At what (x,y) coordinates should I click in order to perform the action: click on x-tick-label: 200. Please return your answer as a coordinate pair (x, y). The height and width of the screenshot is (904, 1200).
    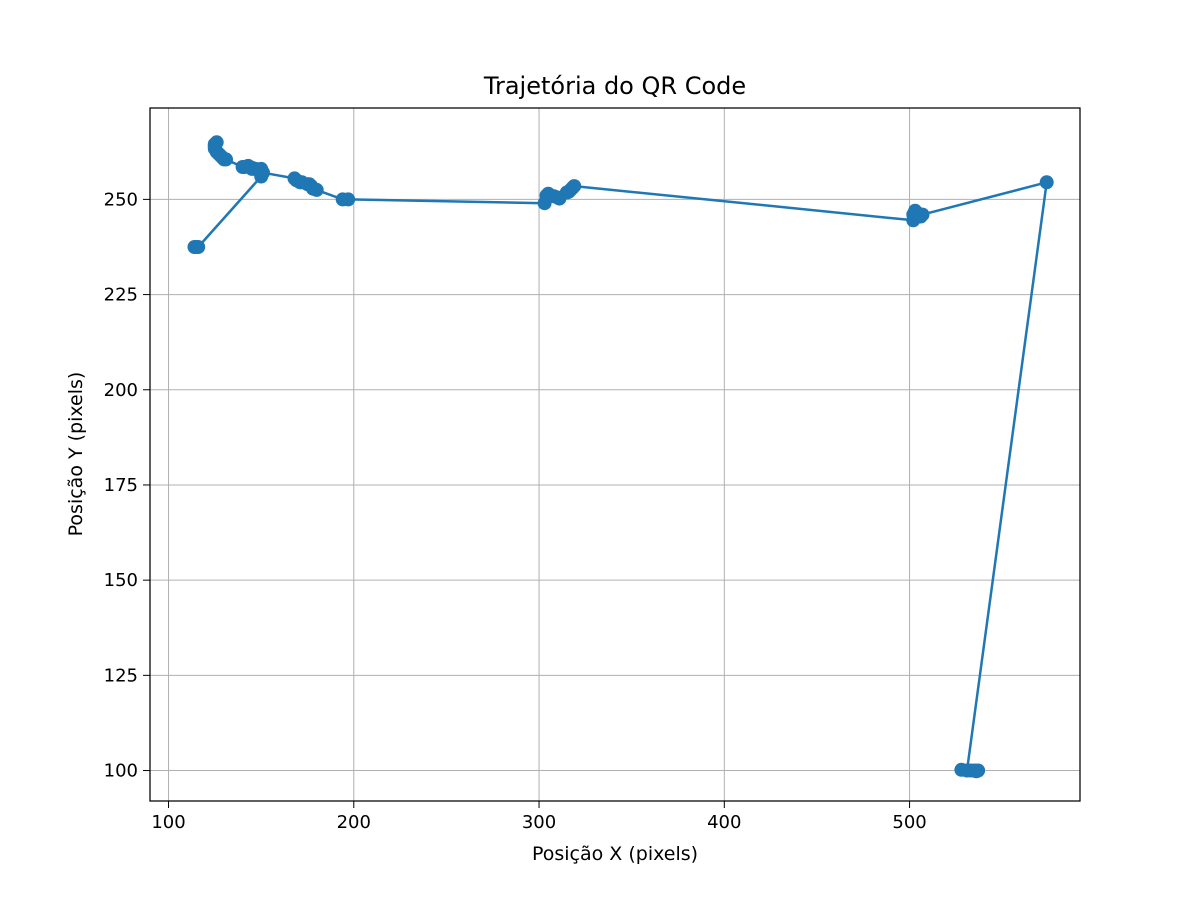
    Looking at the image, I should click on (354, 822).